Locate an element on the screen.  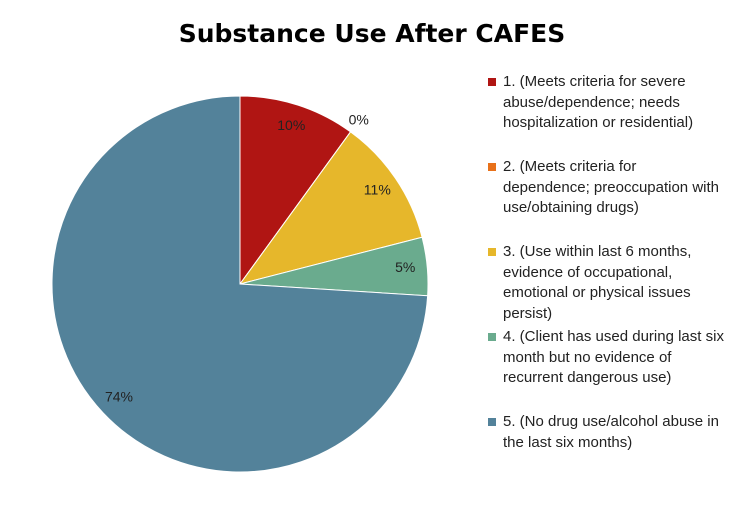
data-label: 10% is located at coordinates (291, 125).